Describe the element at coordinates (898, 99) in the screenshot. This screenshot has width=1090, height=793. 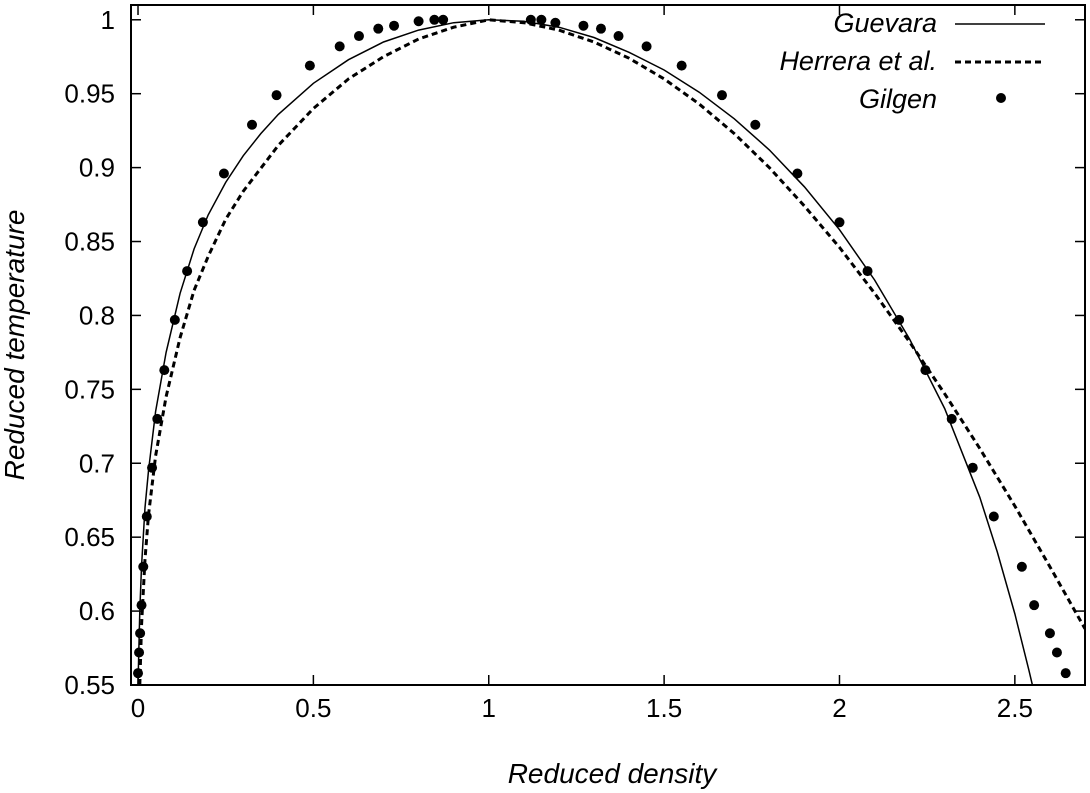
I see `legend-label-gilgen: Gilgen` at that location.